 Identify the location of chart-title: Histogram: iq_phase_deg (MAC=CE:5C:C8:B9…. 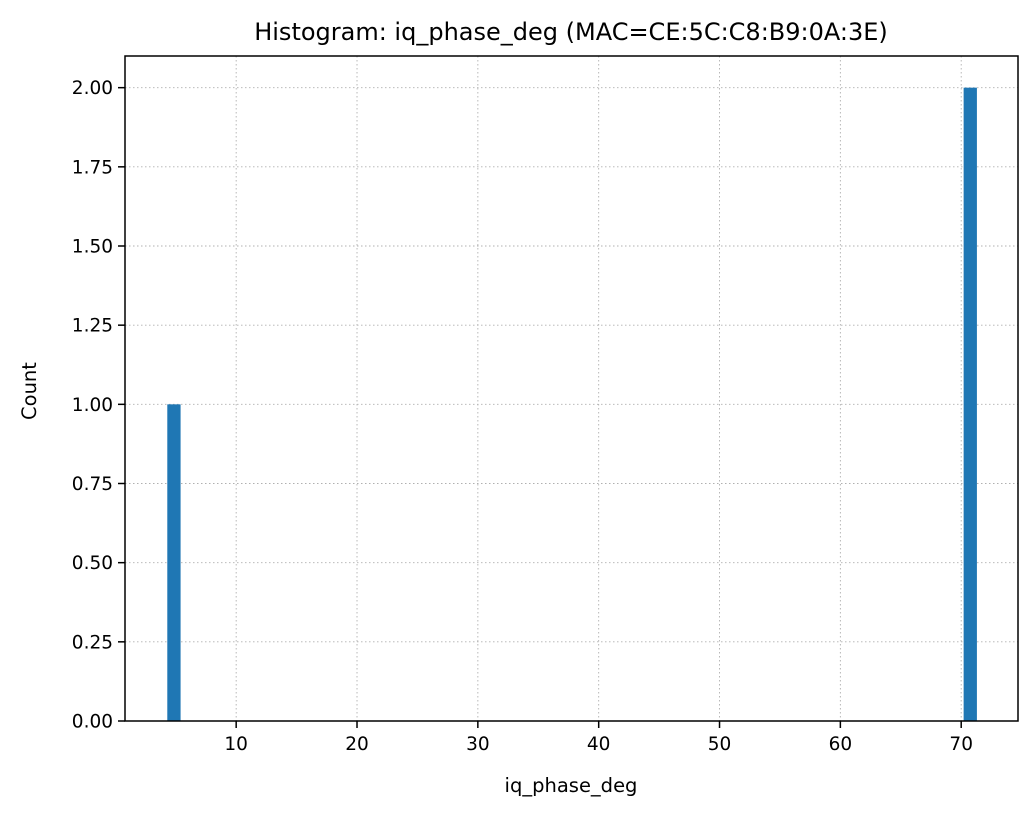
(571, 32).